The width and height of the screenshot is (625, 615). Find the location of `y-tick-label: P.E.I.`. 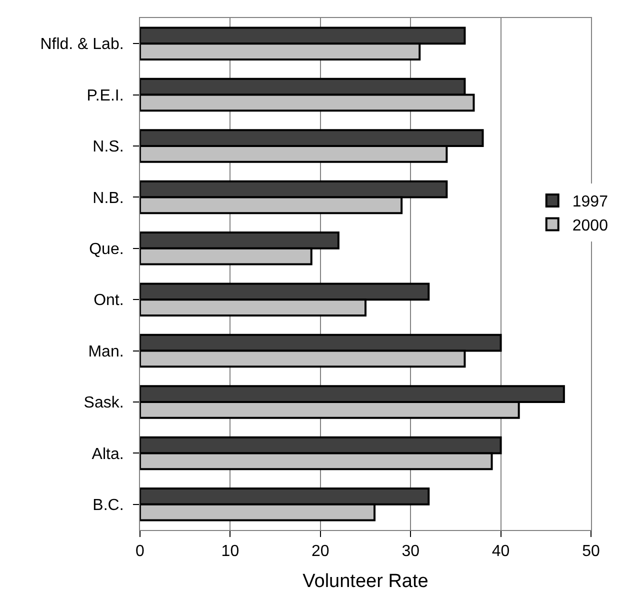

y-tick-label: P.E.I. is located at coordinates (105, 95).